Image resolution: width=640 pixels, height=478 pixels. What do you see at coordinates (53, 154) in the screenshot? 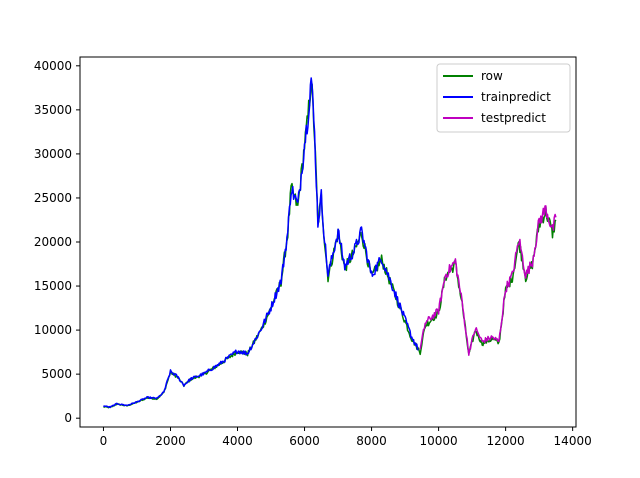
I see `y-tick-label: 30000` at bounding box center [53, 154].